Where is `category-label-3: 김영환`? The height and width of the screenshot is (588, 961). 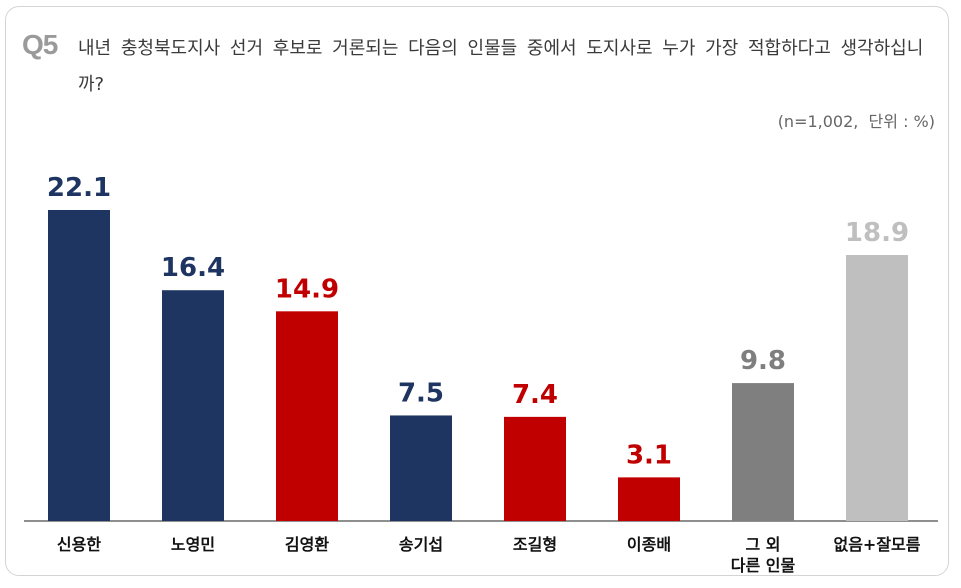 category-label-3: 김영환 is located at coordinates (307, 544).